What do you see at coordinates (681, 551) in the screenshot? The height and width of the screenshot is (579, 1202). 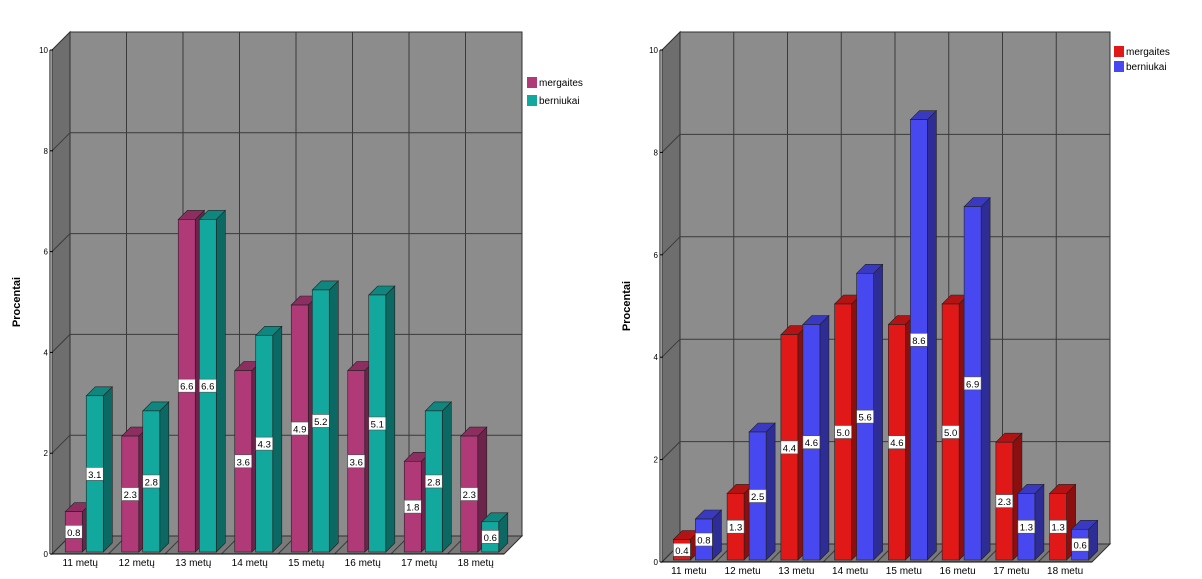 I see `data-label: 0.4` at bounding box center [681, 551].